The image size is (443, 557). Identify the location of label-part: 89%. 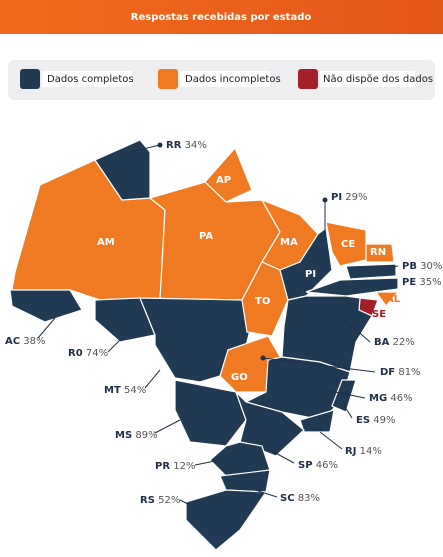
(146, 435).